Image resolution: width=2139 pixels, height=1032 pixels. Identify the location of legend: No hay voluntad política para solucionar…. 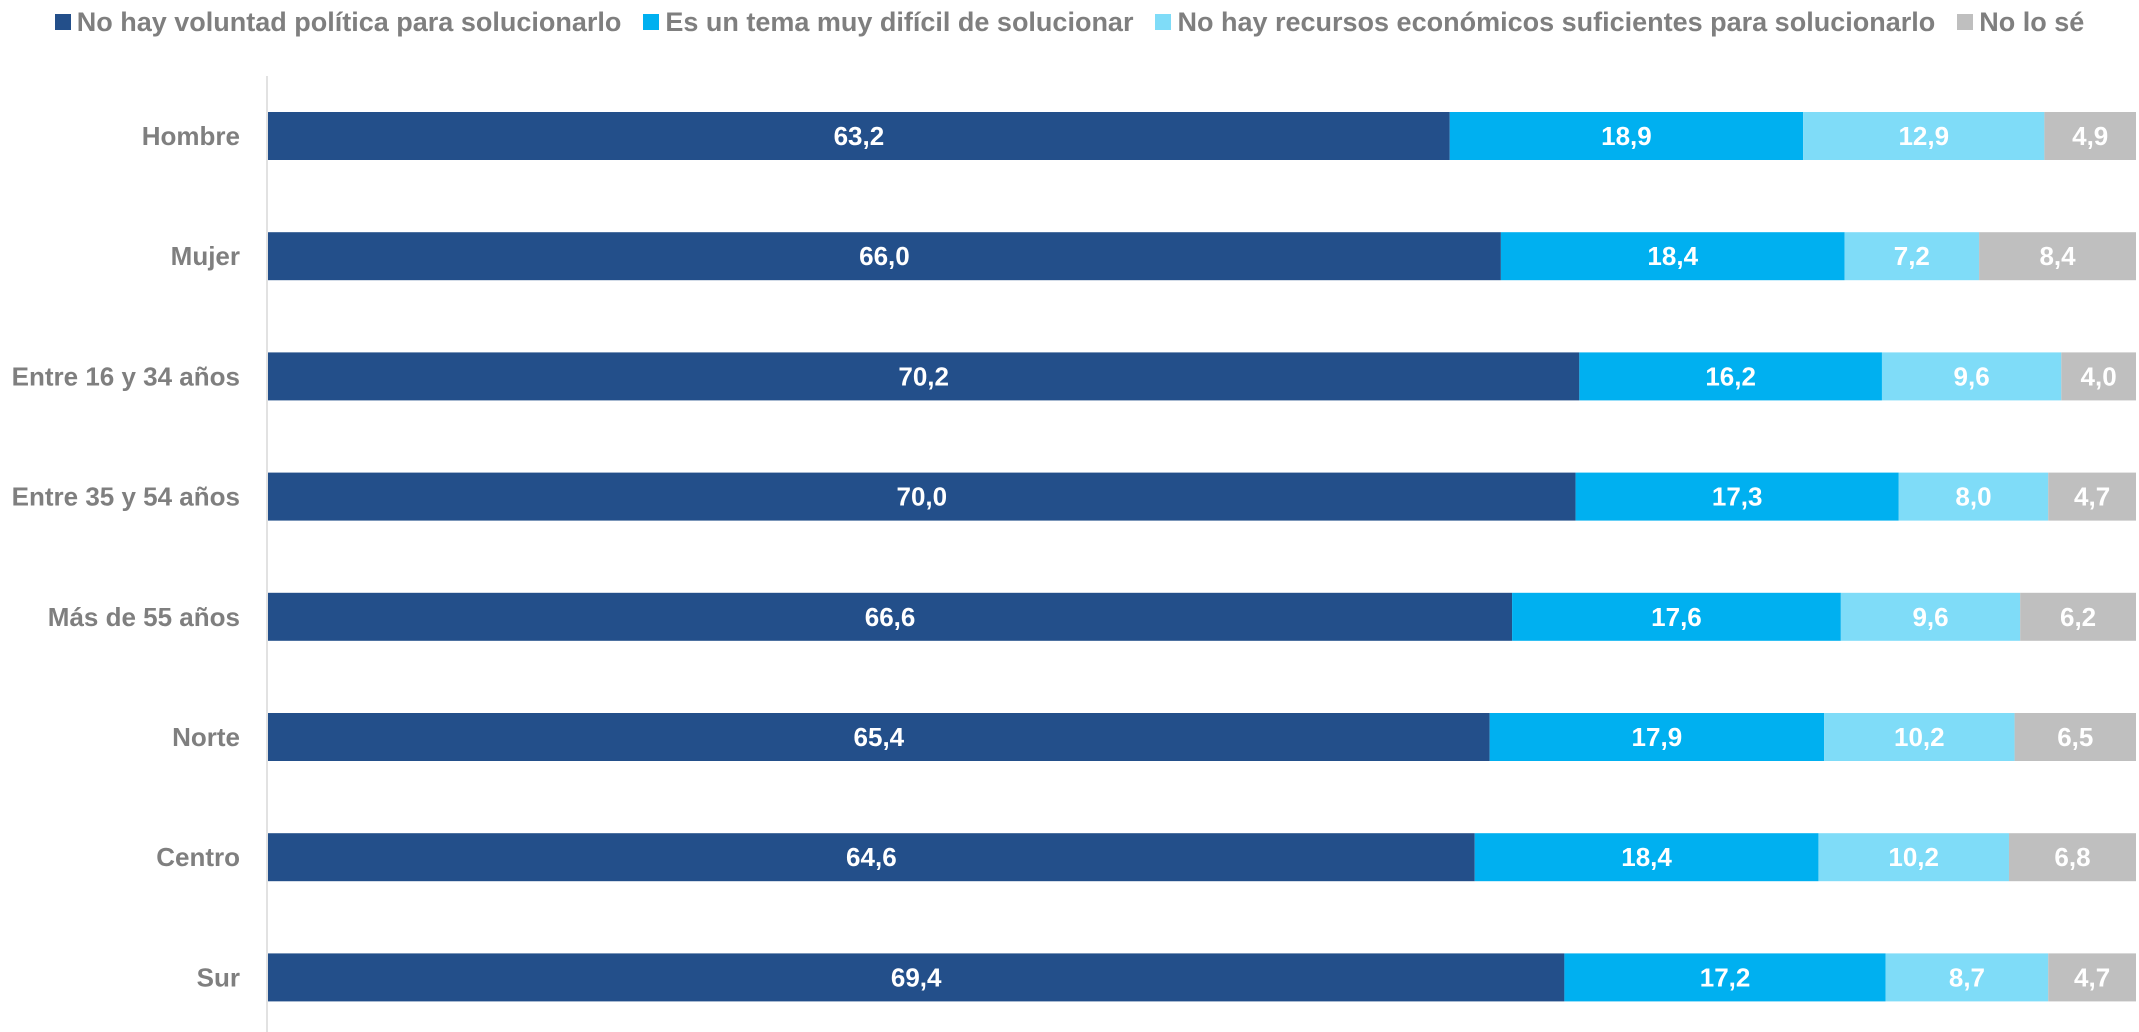
(1069, 22).